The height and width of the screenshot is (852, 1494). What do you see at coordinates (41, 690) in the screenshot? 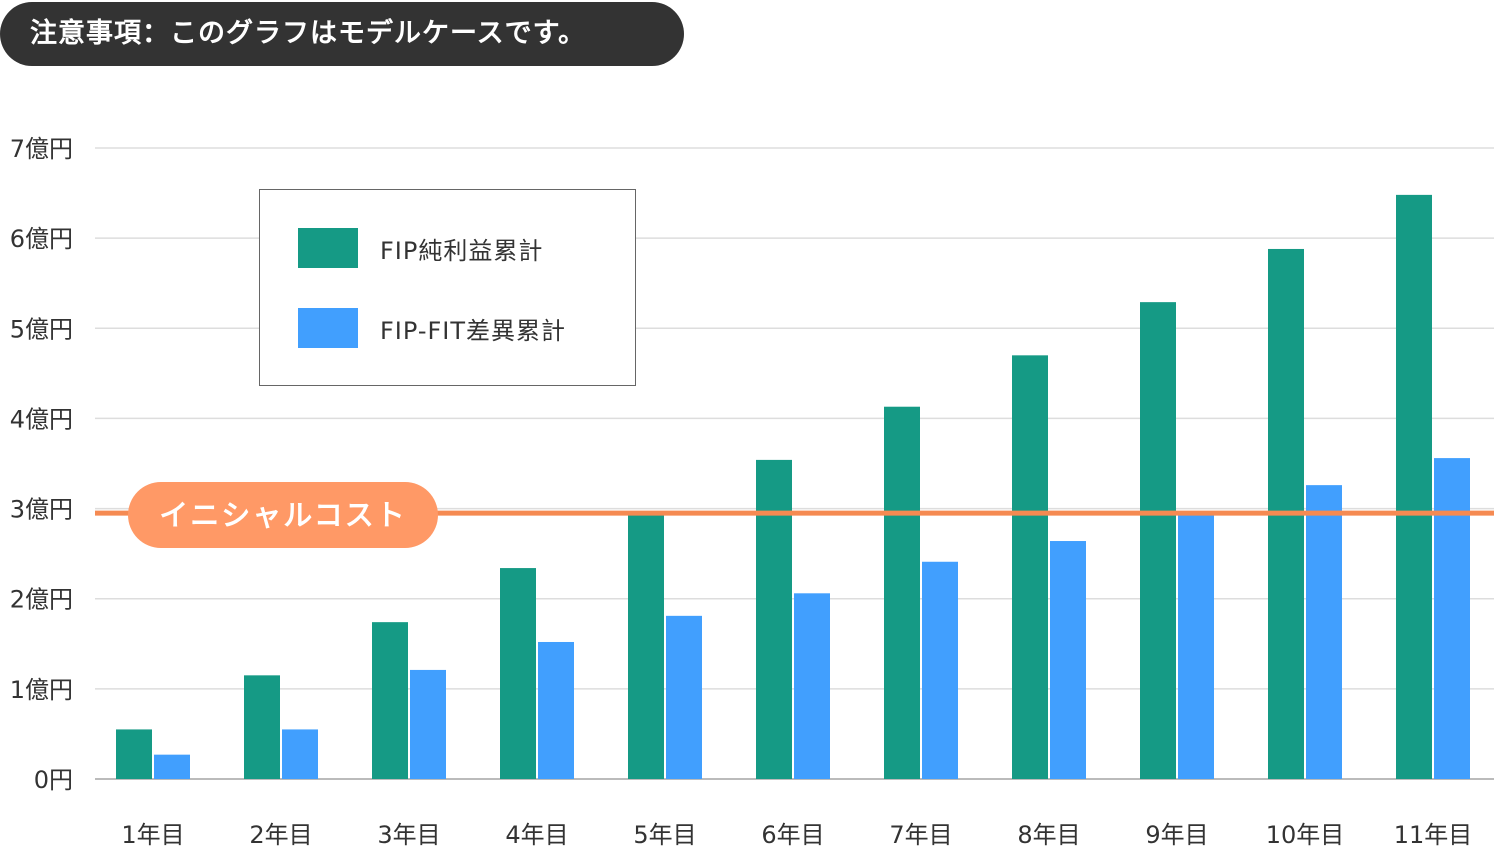
I see `y-tick-label: 1億円` at bounding box center [41, 690].